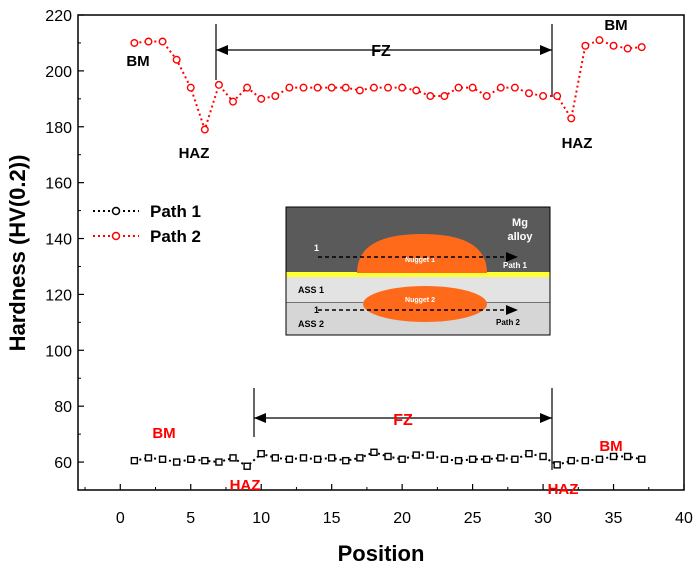 Image resolution: width=700 pixels, height=569 pixels. I want to click on fz-arrow-left-head, so click(222, 50).